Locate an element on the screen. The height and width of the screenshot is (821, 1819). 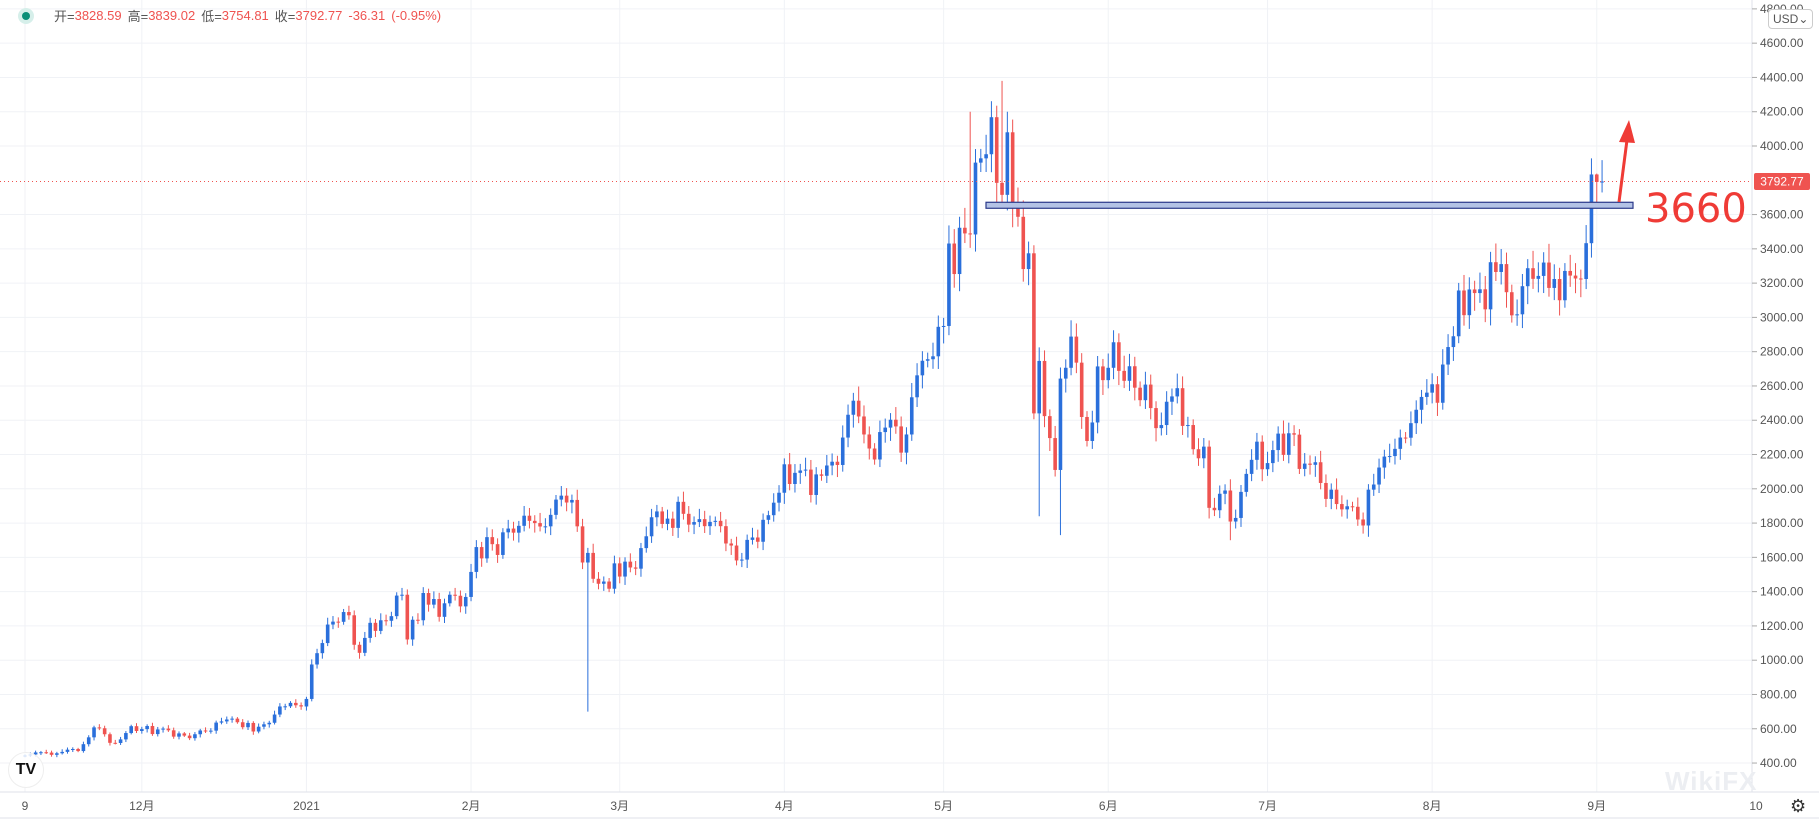
last-price-text: 3792.77 is located at coordinates (1782, 182).